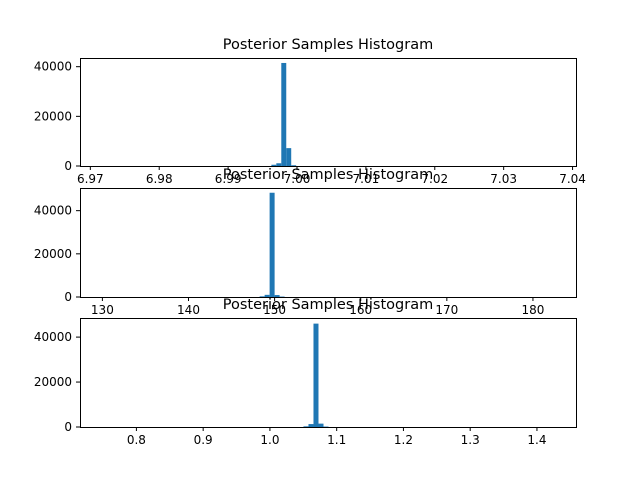 The width and height of the screenshot is (640, 480). What do you see at coordinates (136, 440) in the screenshot?
I see `x-tick-label: 0.8` at bounding box center [136, 440].